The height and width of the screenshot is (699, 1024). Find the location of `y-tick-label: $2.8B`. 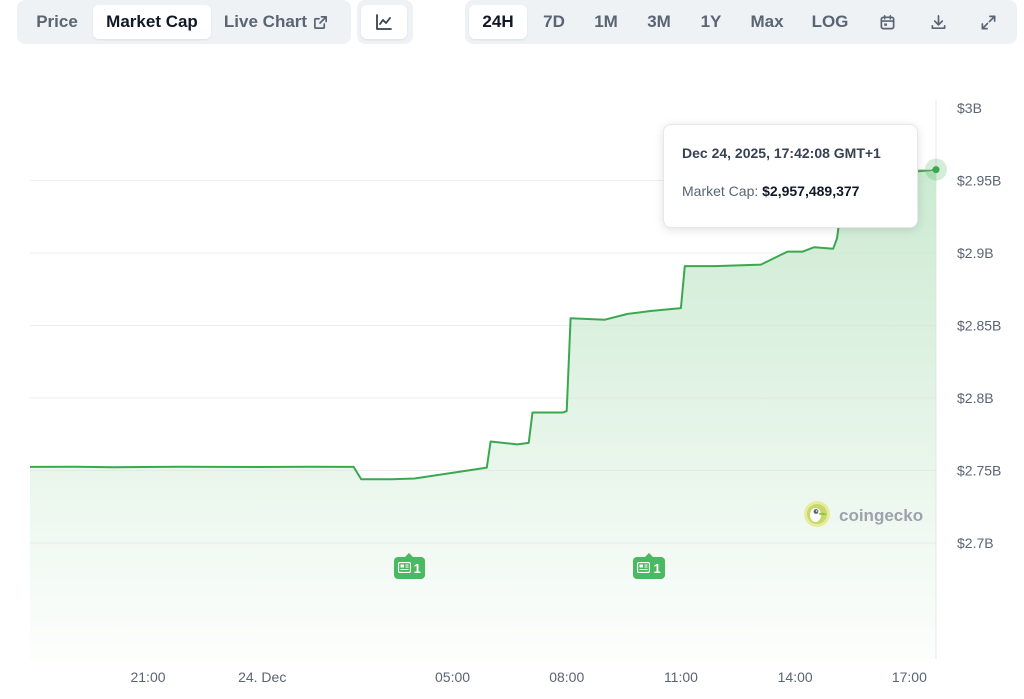

y-tick-label: $2.8B is located at coordinates (975, 398).